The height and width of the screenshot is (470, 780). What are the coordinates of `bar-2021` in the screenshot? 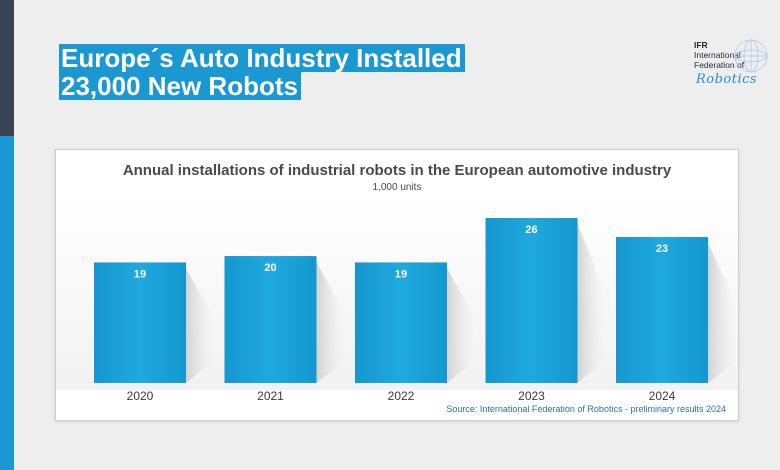 It's located at (270, 319).